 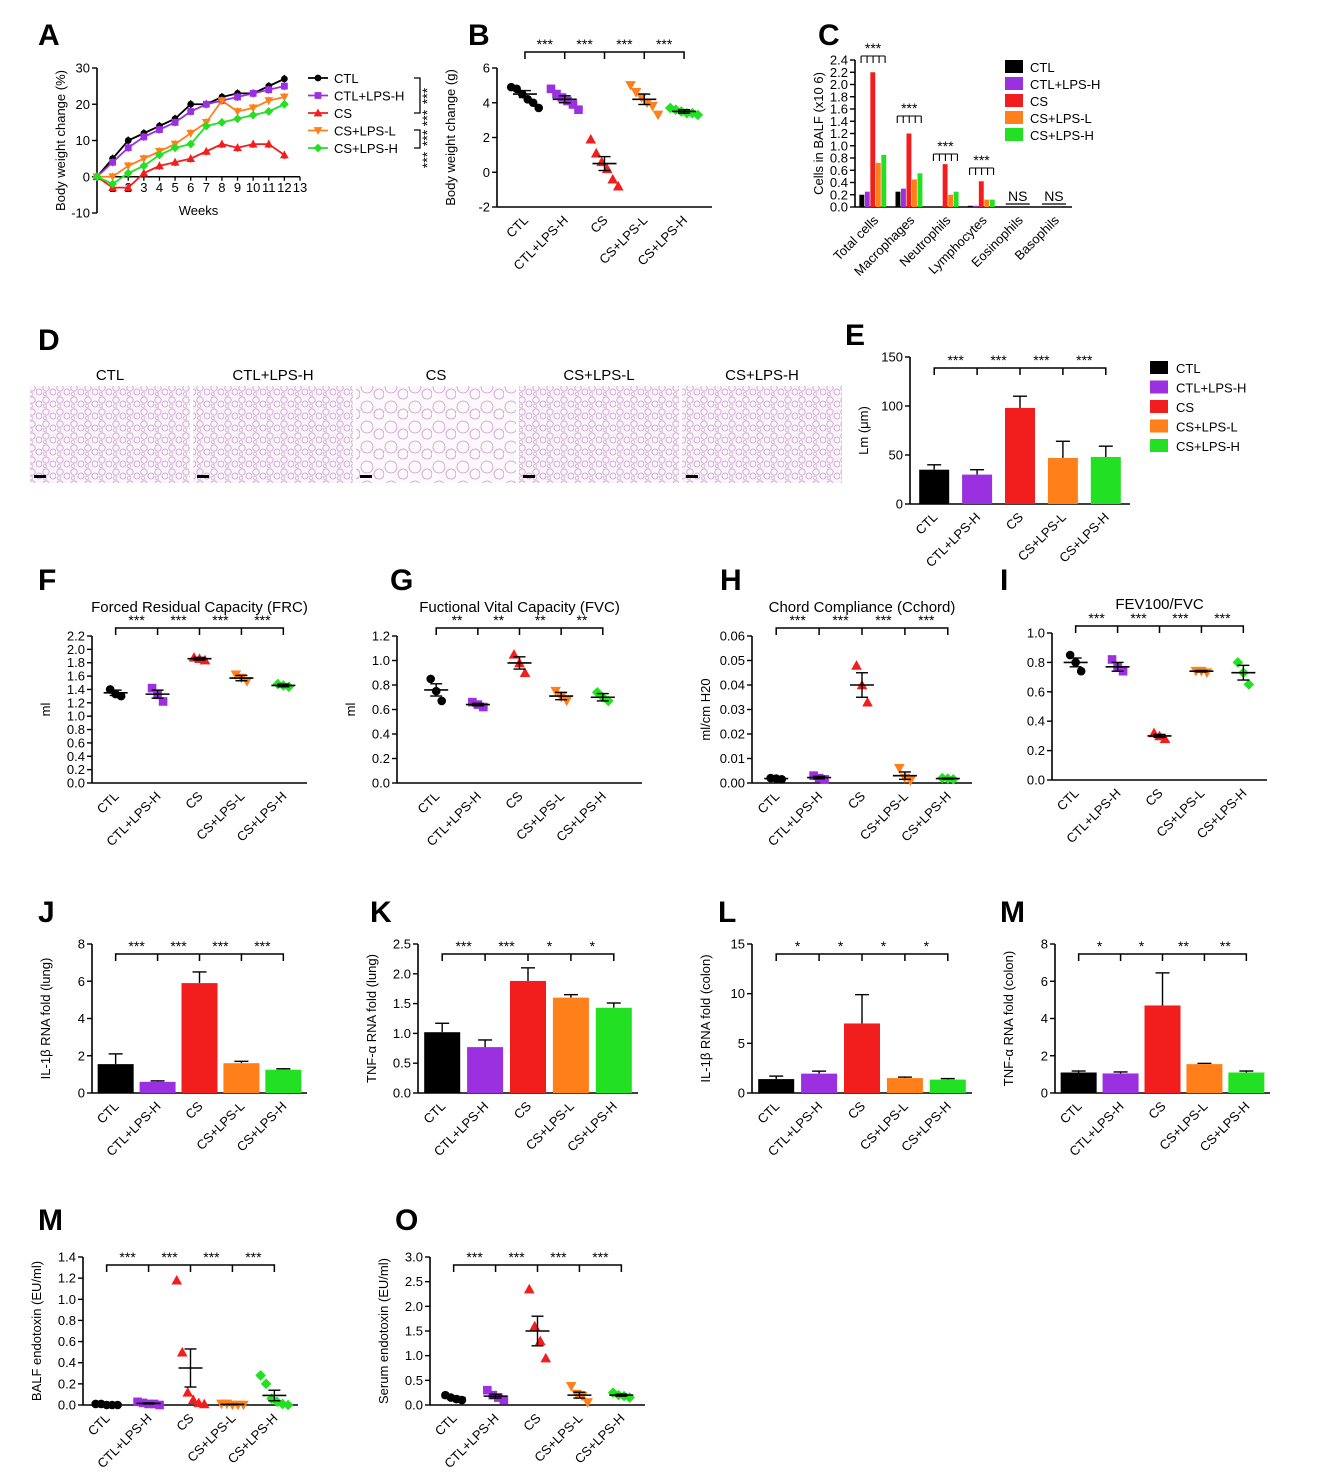 I want to click on y-axis-title: TNF-α RNA fold (lung), so click(x=371, y=1018).